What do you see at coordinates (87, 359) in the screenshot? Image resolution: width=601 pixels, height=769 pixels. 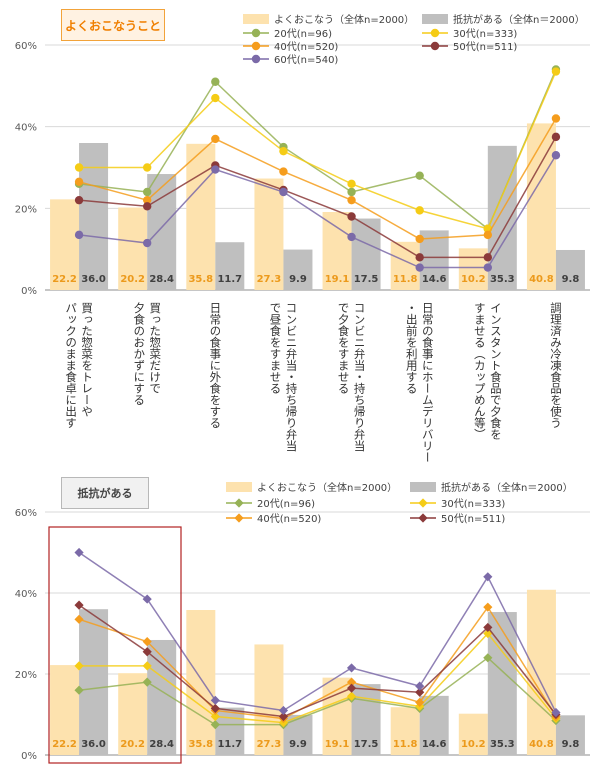 I see `p1-category-label: 買った惣菜をトレーや` at bounding box center [87, 359].